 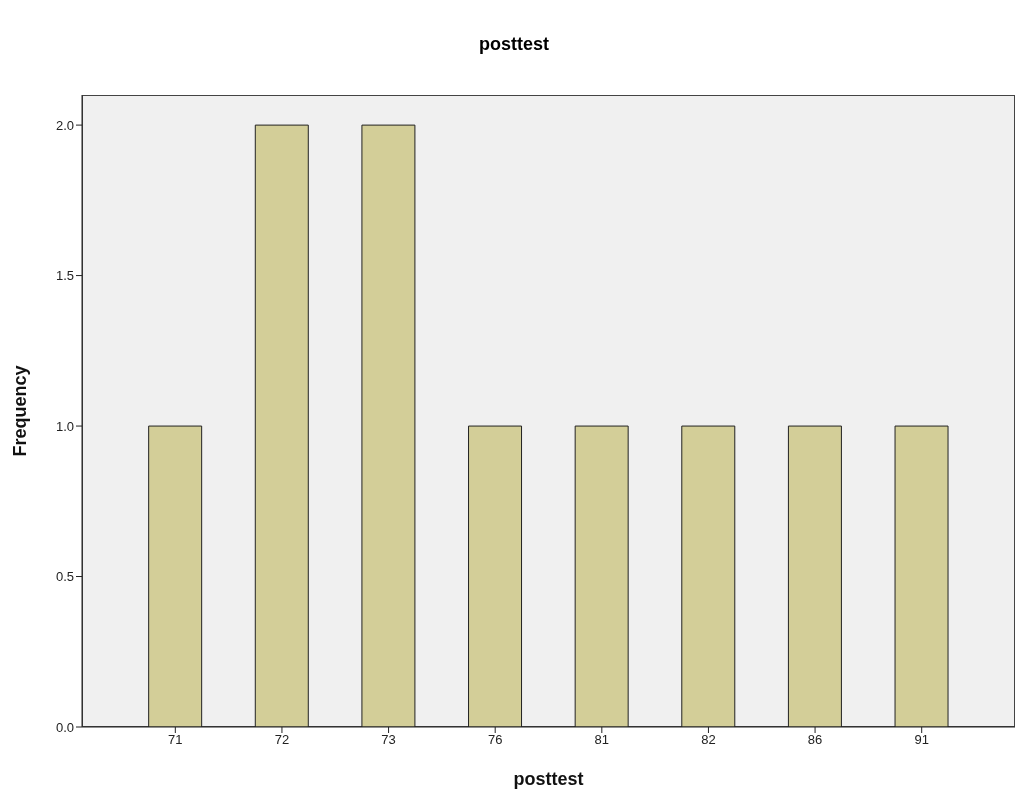 What do you see at coordinates (64, 426) in the screenshot?
I see `y-tick-label: 1.0` at bounding box center [64, 426].